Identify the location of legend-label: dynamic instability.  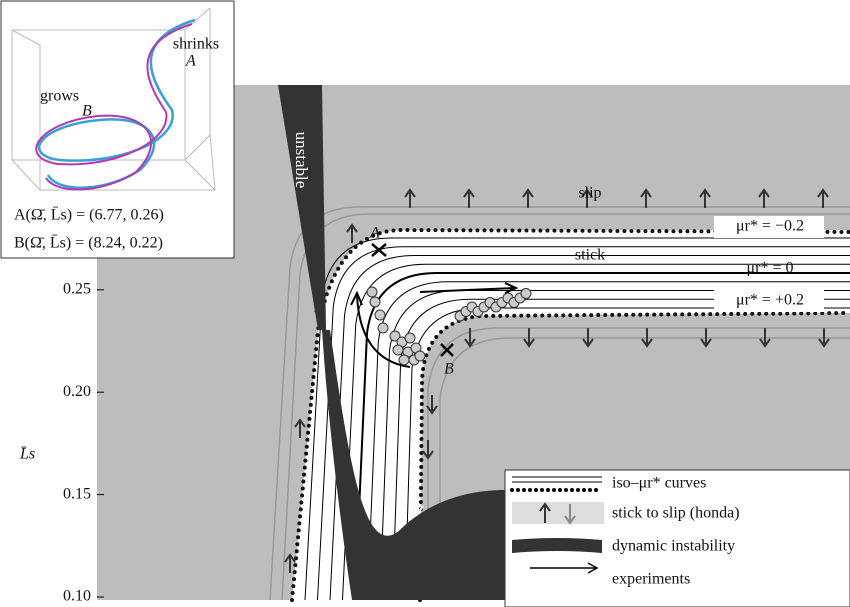
(673, 546).